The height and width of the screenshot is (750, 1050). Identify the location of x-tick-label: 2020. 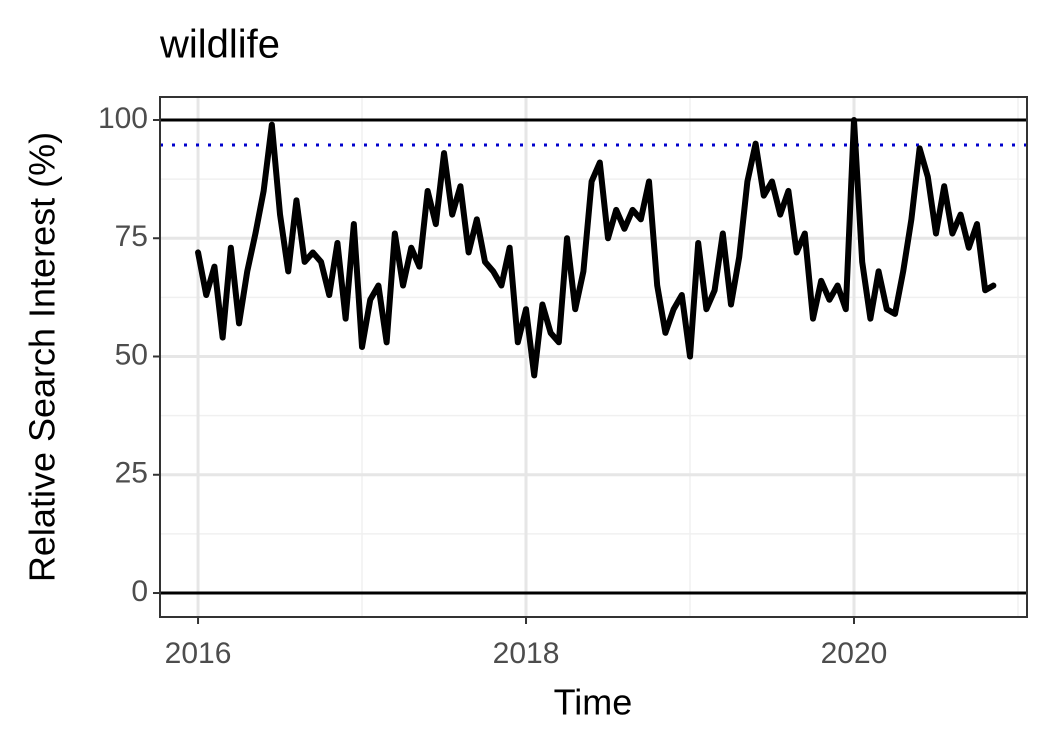
(854, 653).